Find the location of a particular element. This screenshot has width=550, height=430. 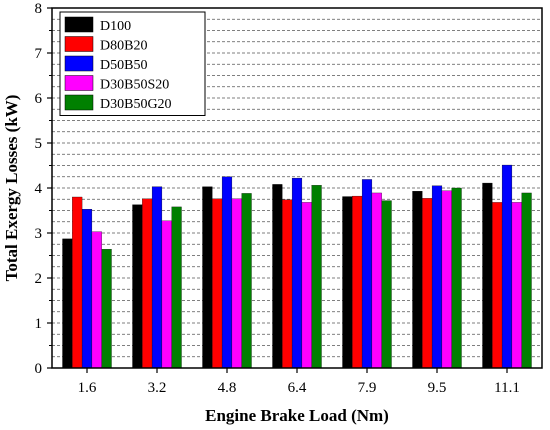

legend-label-d80b20: D80B20 is located at coordinates (123, 46).